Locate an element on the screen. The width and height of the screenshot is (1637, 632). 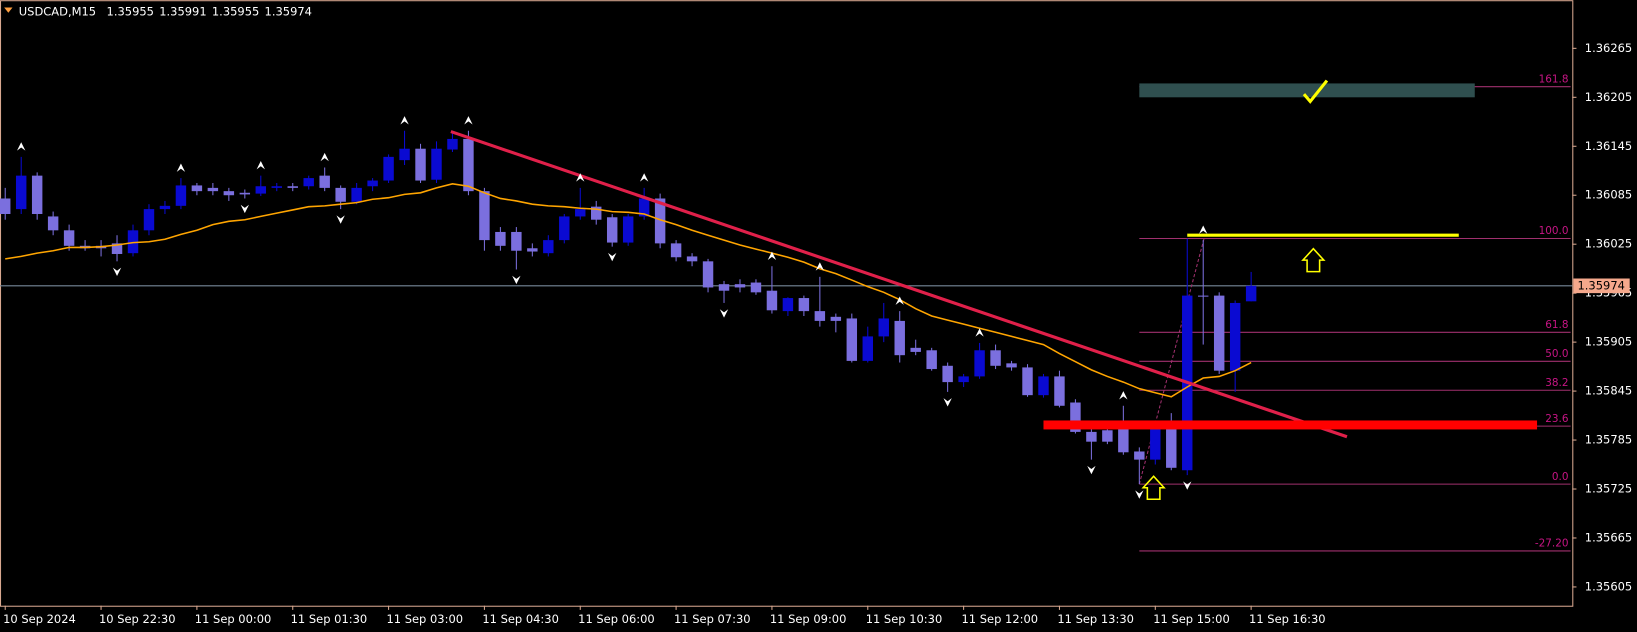
x-tick-label: 11 Sep 03:00 is located at coordinates (424, 619).